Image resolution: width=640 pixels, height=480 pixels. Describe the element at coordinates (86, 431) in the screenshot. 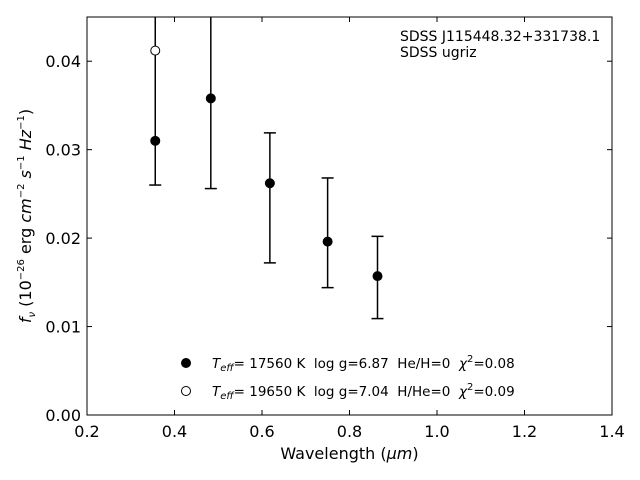

I see `x-tick-label: 0.2` at that location.